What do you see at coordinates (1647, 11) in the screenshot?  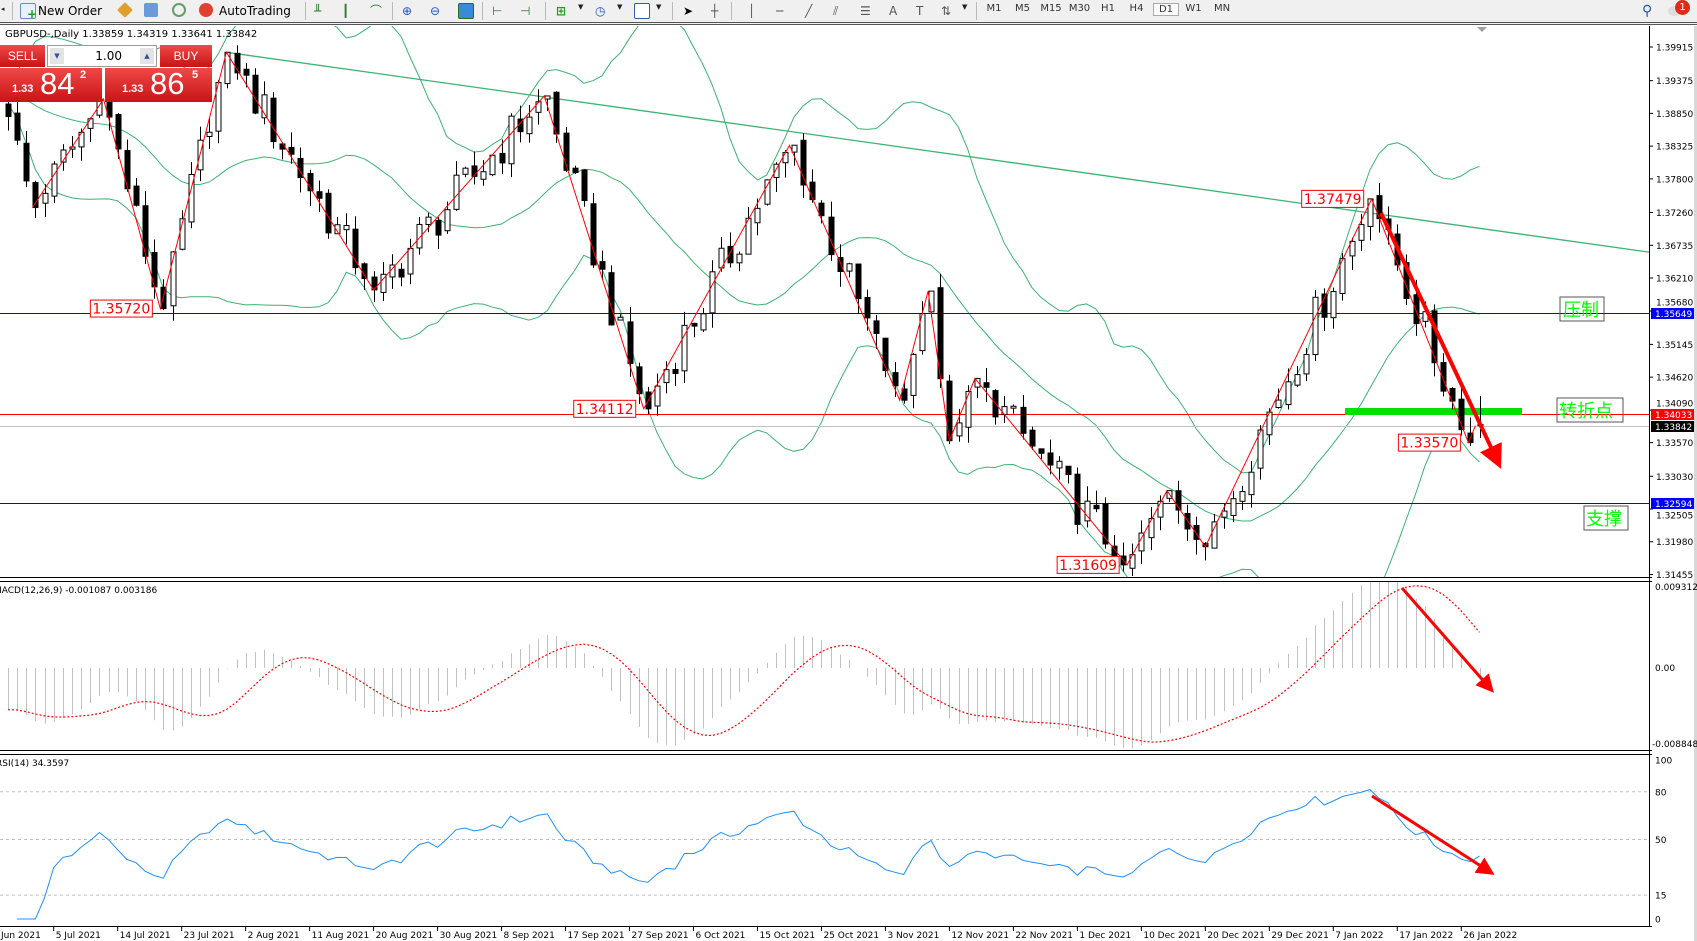 I see `search-icon: ⚲` at bounding box center [1647, 11].